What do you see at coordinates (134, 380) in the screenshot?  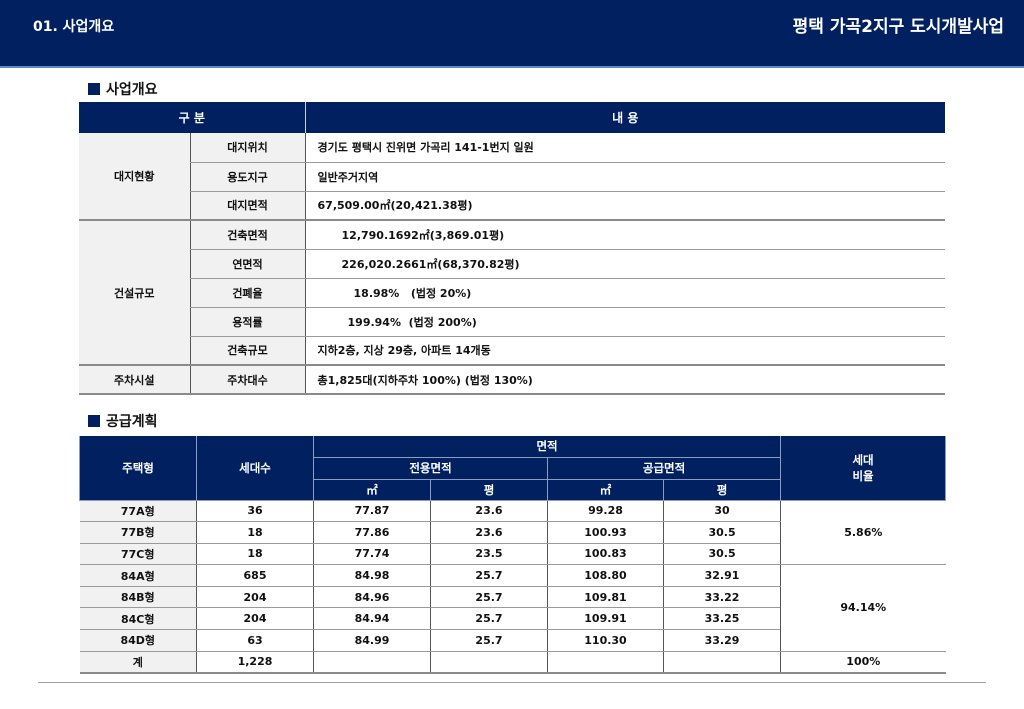 I see `category-cell: 주차시설` at bounding box center [134, 380].